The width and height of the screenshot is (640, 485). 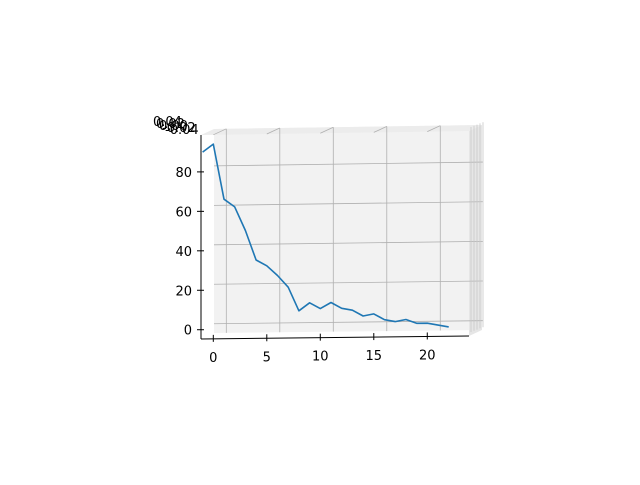 What do you see at coordinates (427, 355) in the screenshot?
I see `x-tick-label: 20` at bounding box center [427, 355].